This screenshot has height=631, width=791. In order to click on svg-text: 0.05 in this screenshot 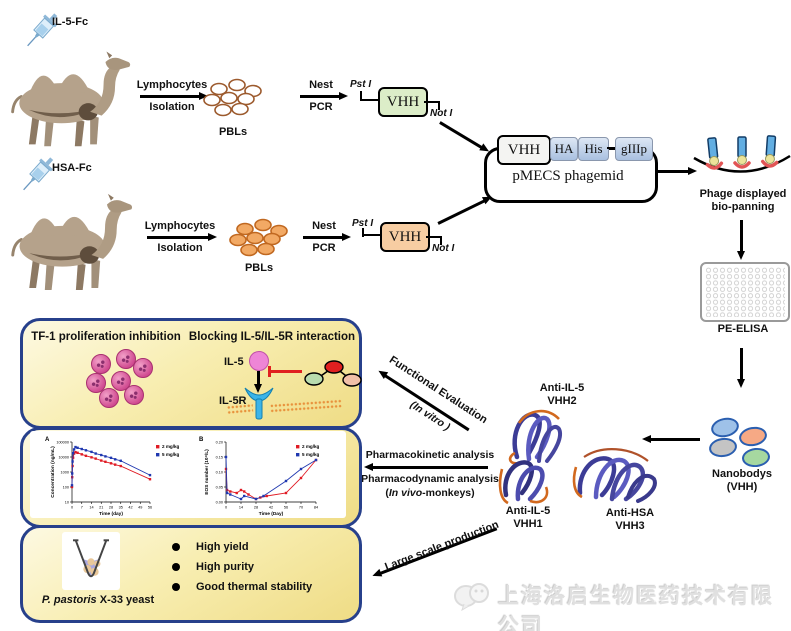, I will do `click(219, 487)`.